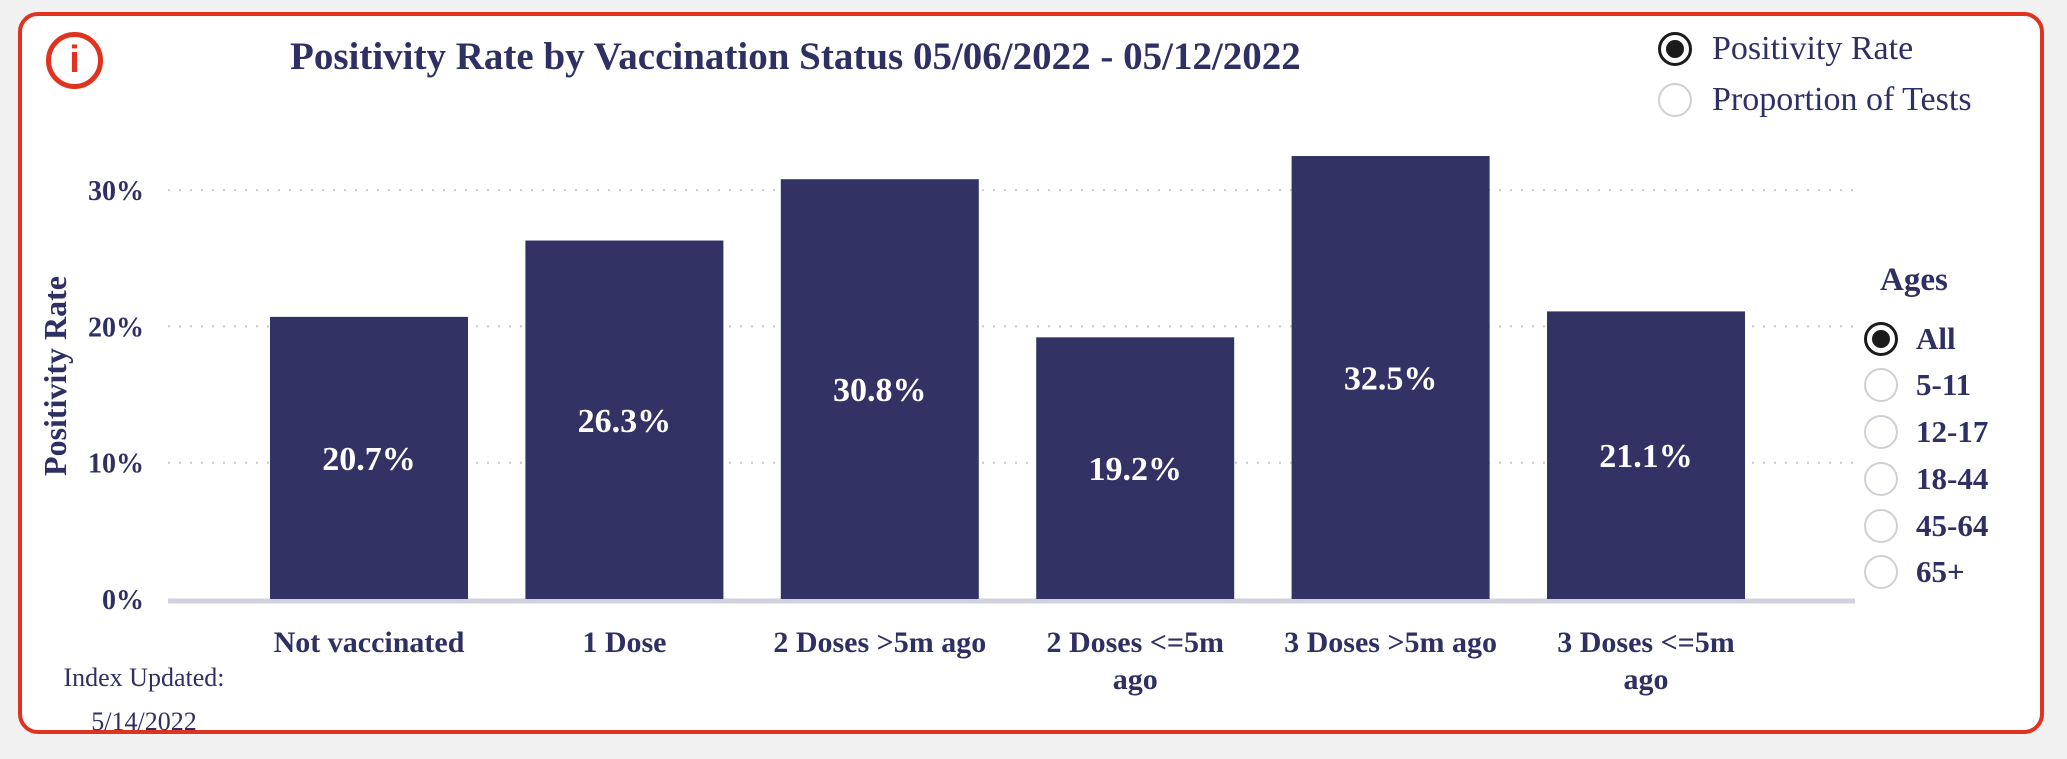 The height and width of the screenshot is (759, 2067). What do you see at coordinates (1813, 48) in the screenshot?
I see `metric-option-label: Positivity Rate` at bounding box center [1813, 48].